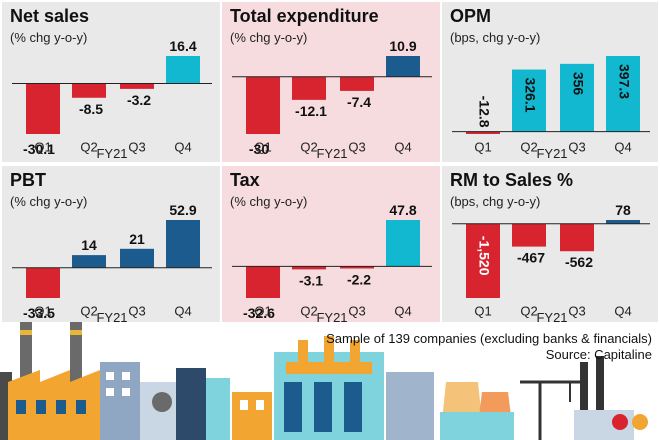 Image resolution: width=660 pixels, height=440 pixels. I want to click on value-label: -33.5, so click(39, 313).